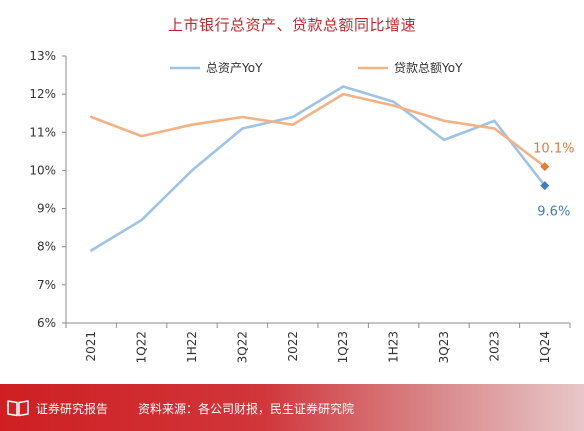 The height and width of the screenshot is (431, 584). Describe the element at coordinates (444, 347) in the screenshot. I see `x-tick-label: 3Q23` at that location.